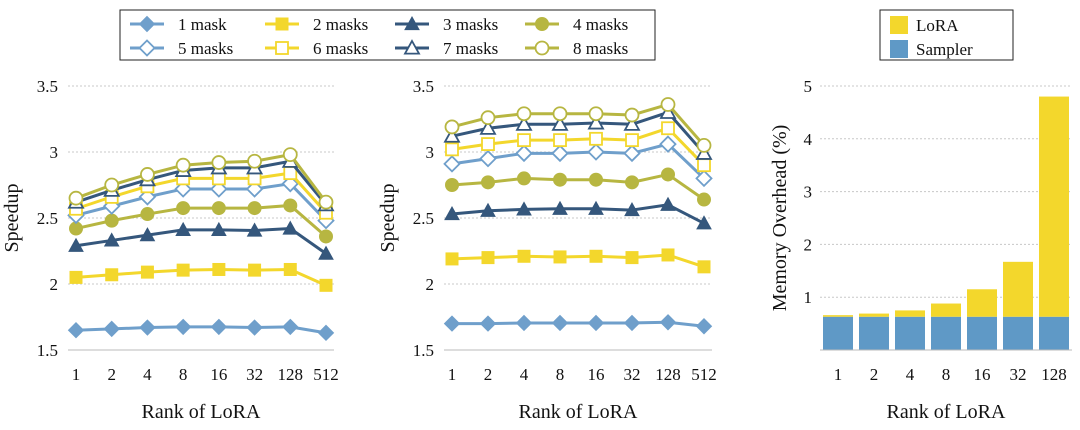  I want to click on series-3-masks, so click(578, 213).